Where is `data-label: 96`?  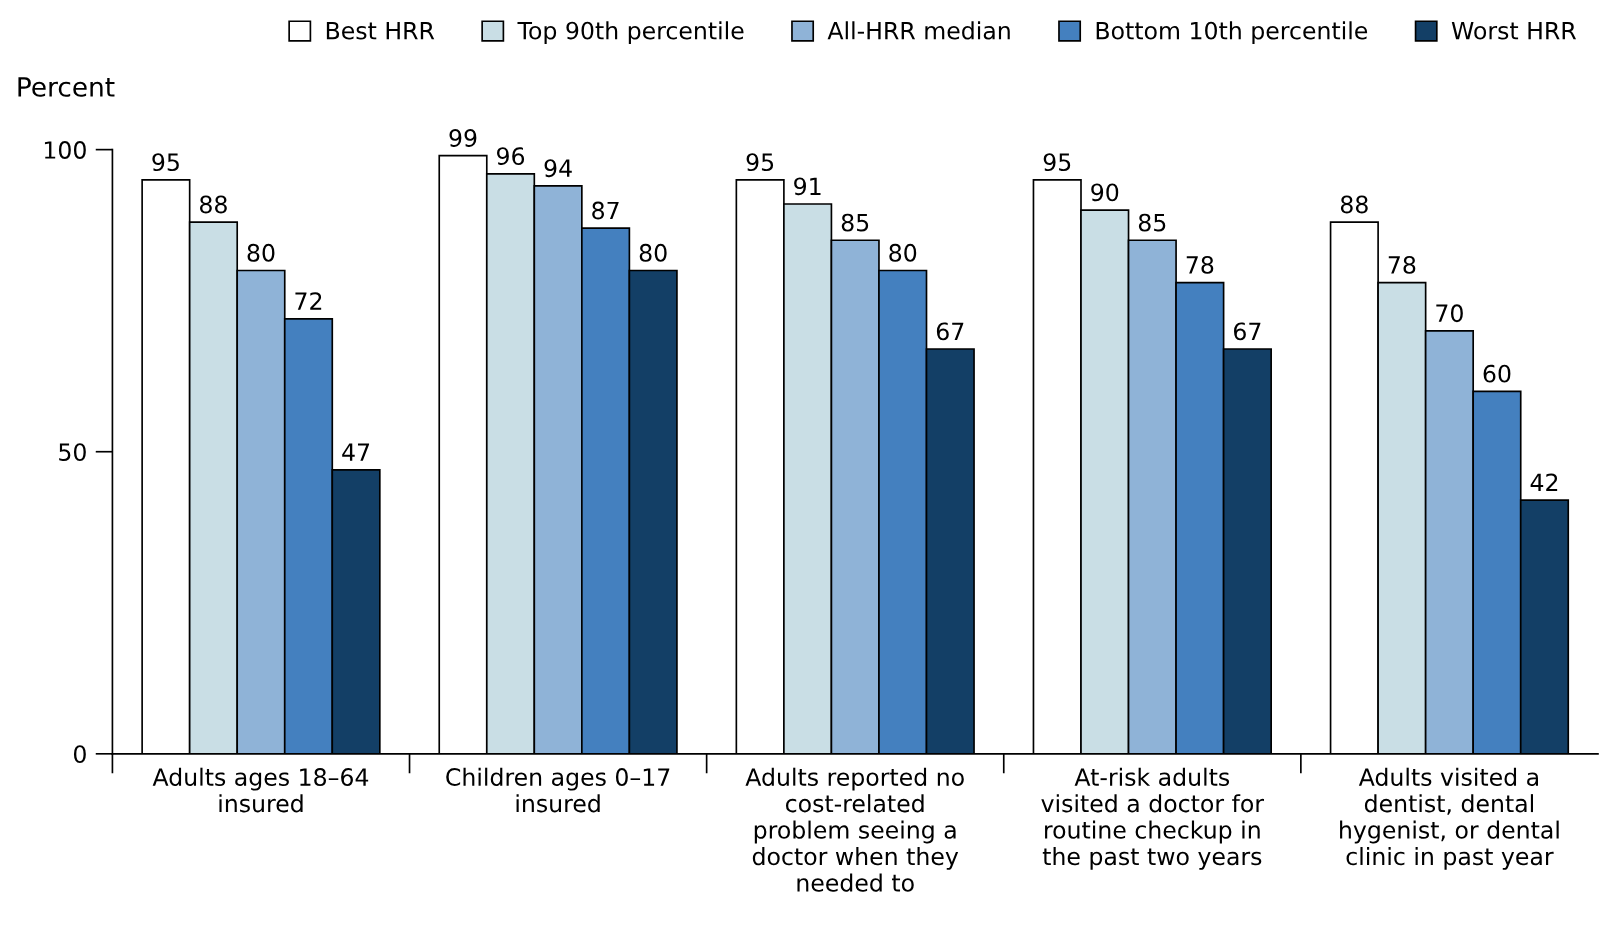 data-label: 96 is located at coordinates (511, 156).